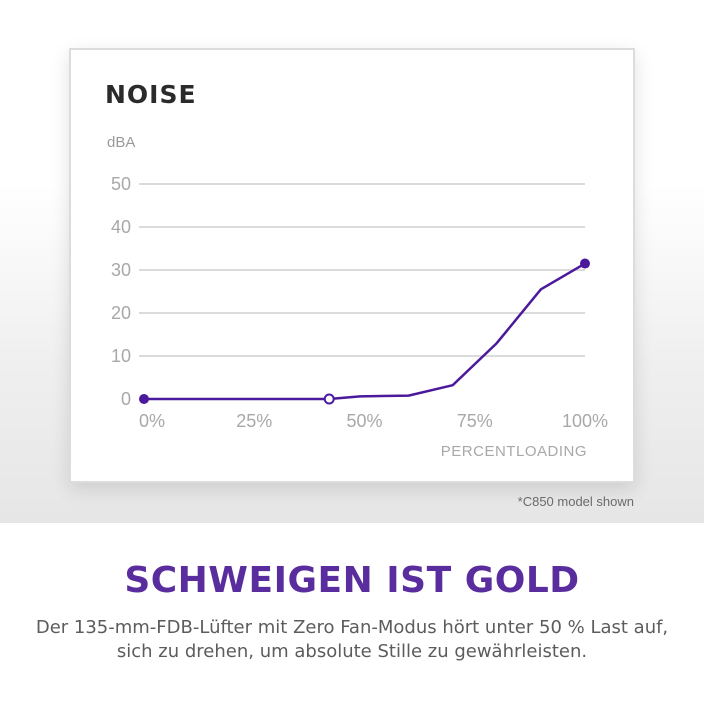 The width and height of the screenshot is (704, 704). Describe the element at coordinates (121, 184) in the screenshot. I see `y-tick-label: 50` at that location.